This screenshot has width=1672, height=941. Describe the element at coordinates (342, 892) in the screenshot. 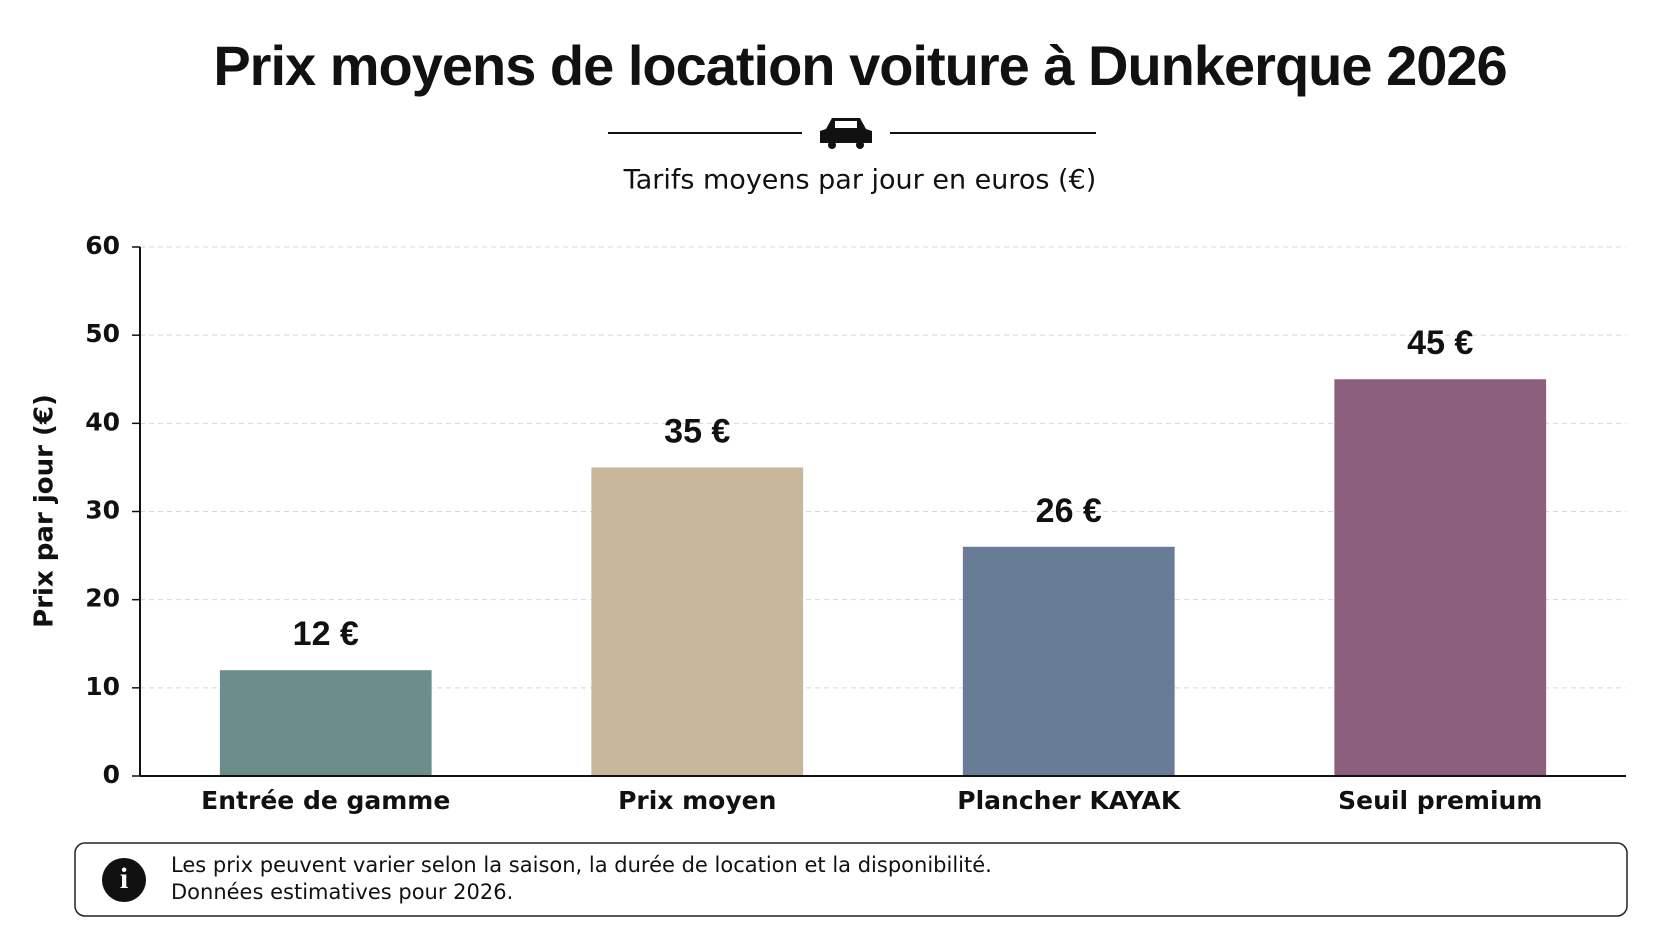

I see `note-line: Données estimatives pour 2026.` at that location.